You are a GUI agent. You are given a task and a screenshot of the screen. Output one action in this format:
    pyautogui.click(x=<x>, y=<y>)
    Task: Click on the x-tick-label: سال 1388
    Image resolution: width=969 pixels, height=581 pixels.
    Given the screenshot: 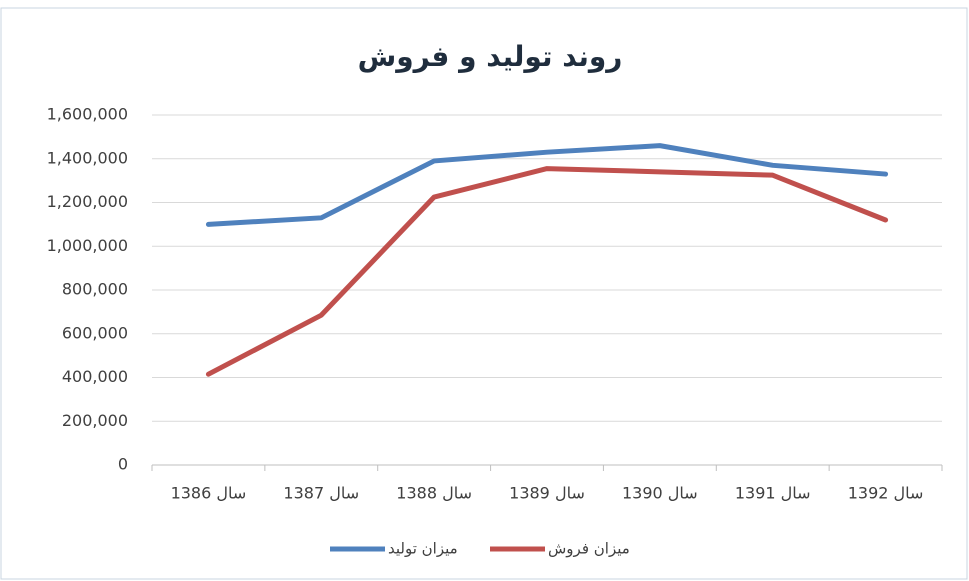 What is the action you would take?
    pyautogui.click(x=434, y=493)
    